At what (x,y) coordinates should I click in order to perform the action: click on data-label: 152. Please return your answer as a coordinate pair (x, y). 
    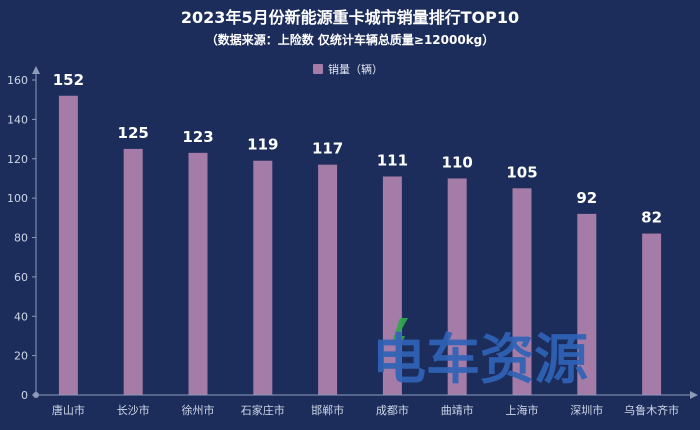
    Looking at the image, I should click on (68, 80).